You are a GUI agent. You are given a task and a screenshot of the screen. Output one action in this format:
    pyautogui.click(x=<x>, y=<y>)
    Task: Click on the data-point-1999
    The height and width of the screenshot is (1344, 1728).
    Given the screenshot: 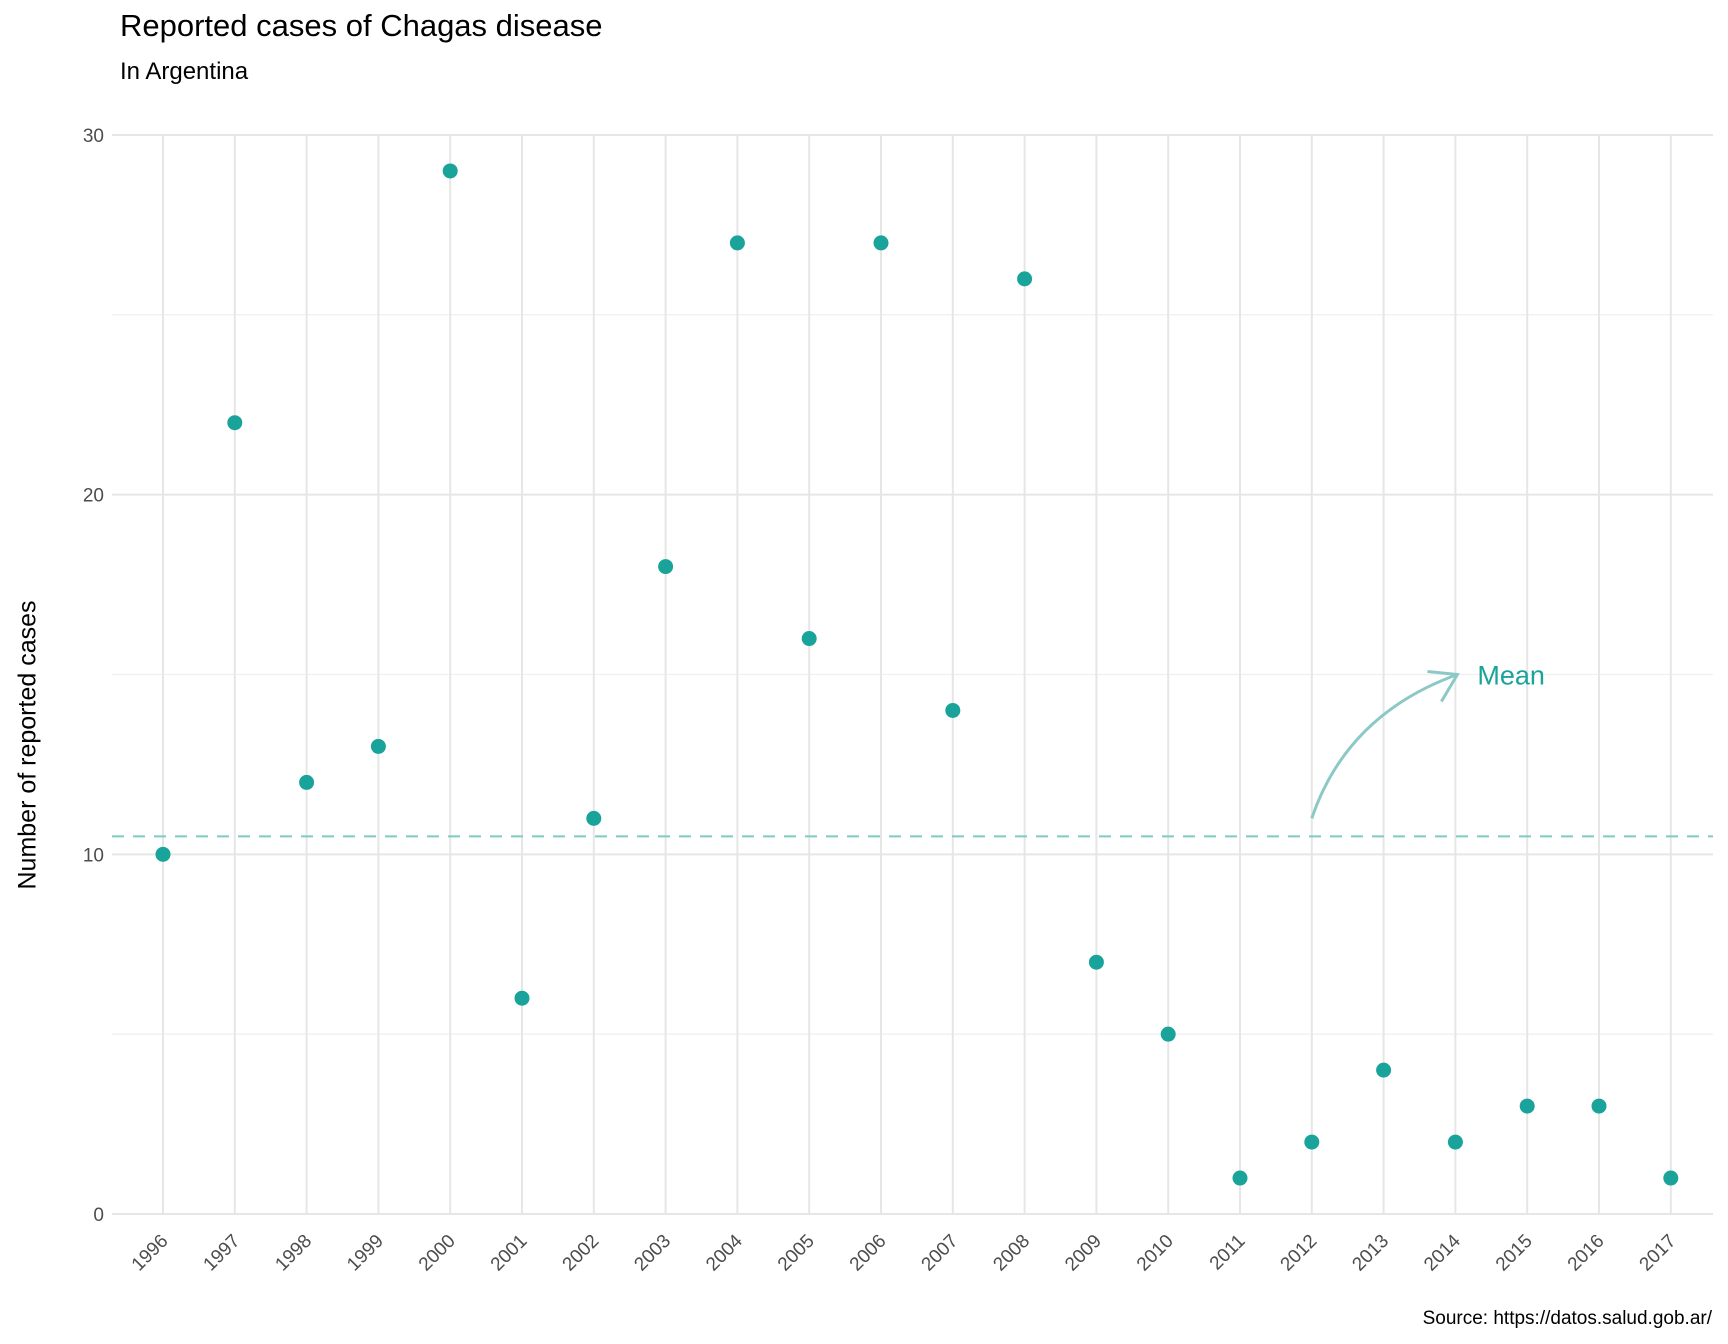 What is the action you would take?
    pyautogui.click(x=378, y=746)
    